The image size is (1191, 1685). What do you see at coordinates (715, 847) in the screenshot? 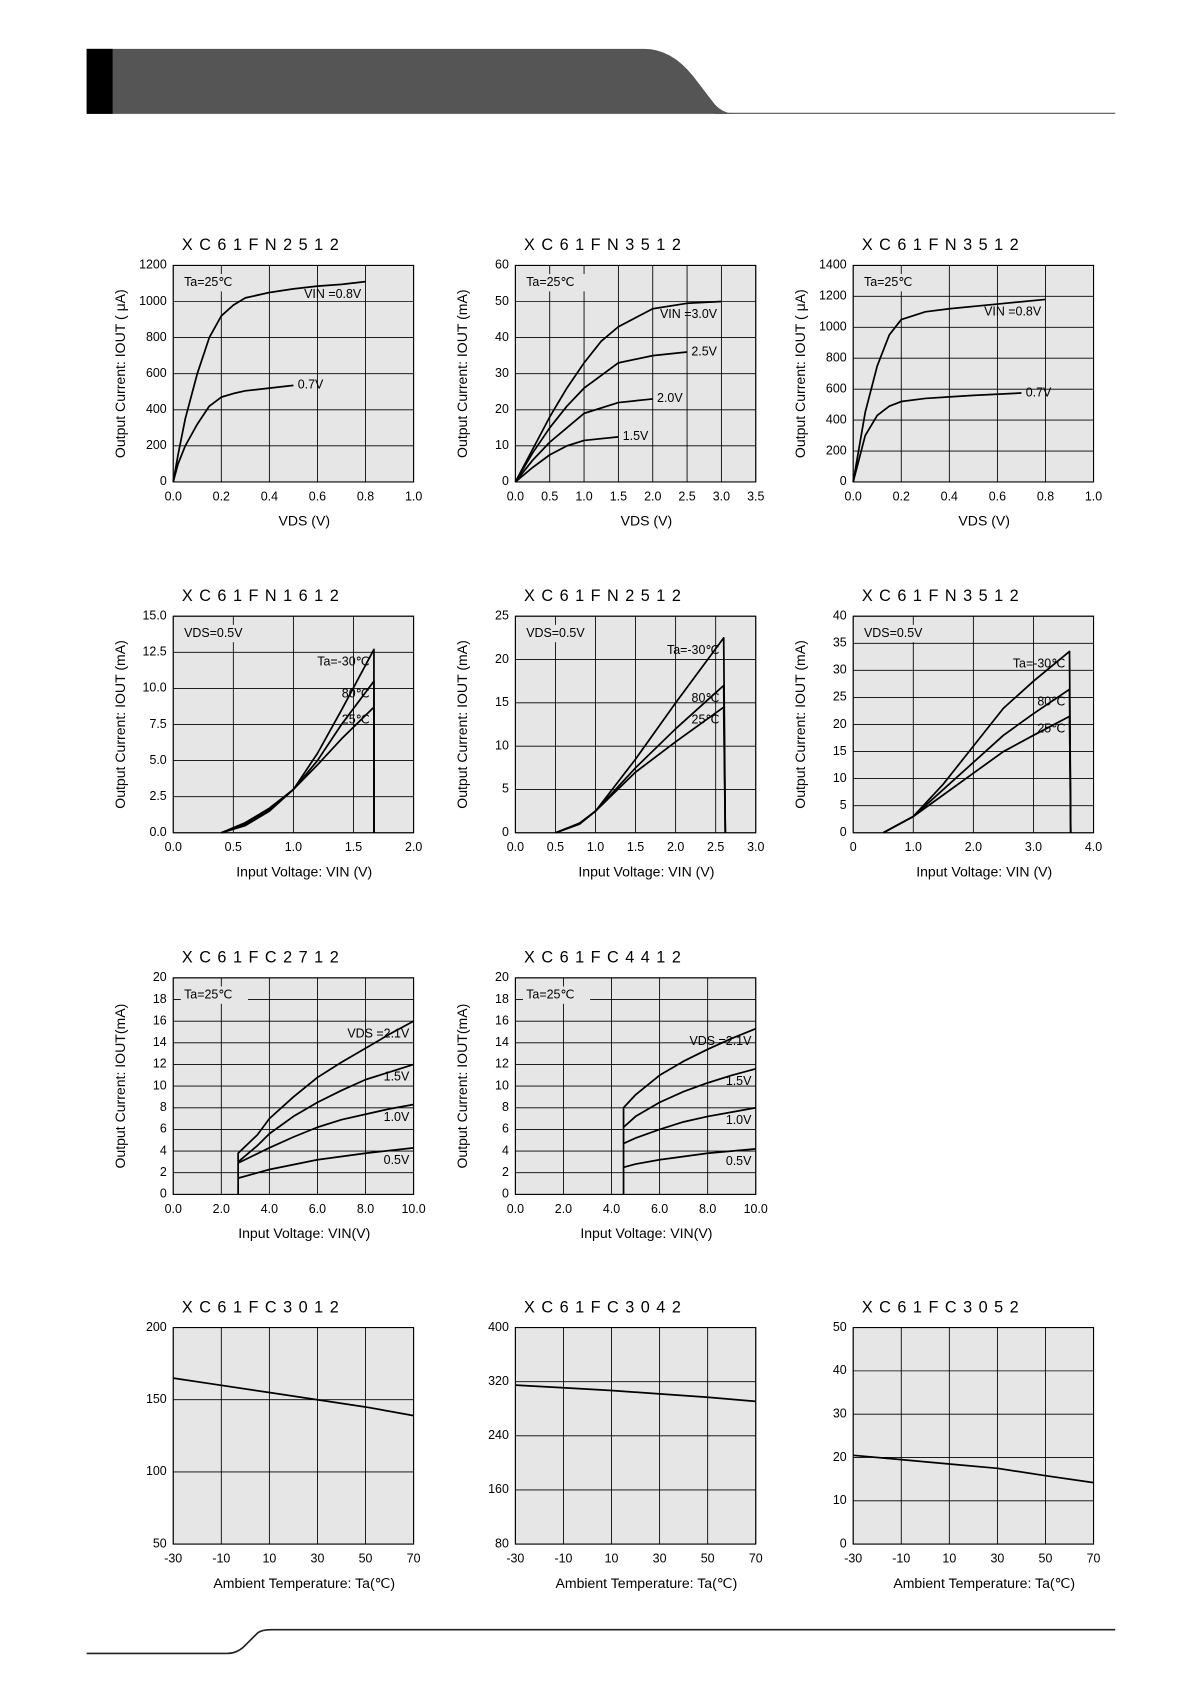
I see `x-tick-label: 2.5` at bounding box center [715, 847].